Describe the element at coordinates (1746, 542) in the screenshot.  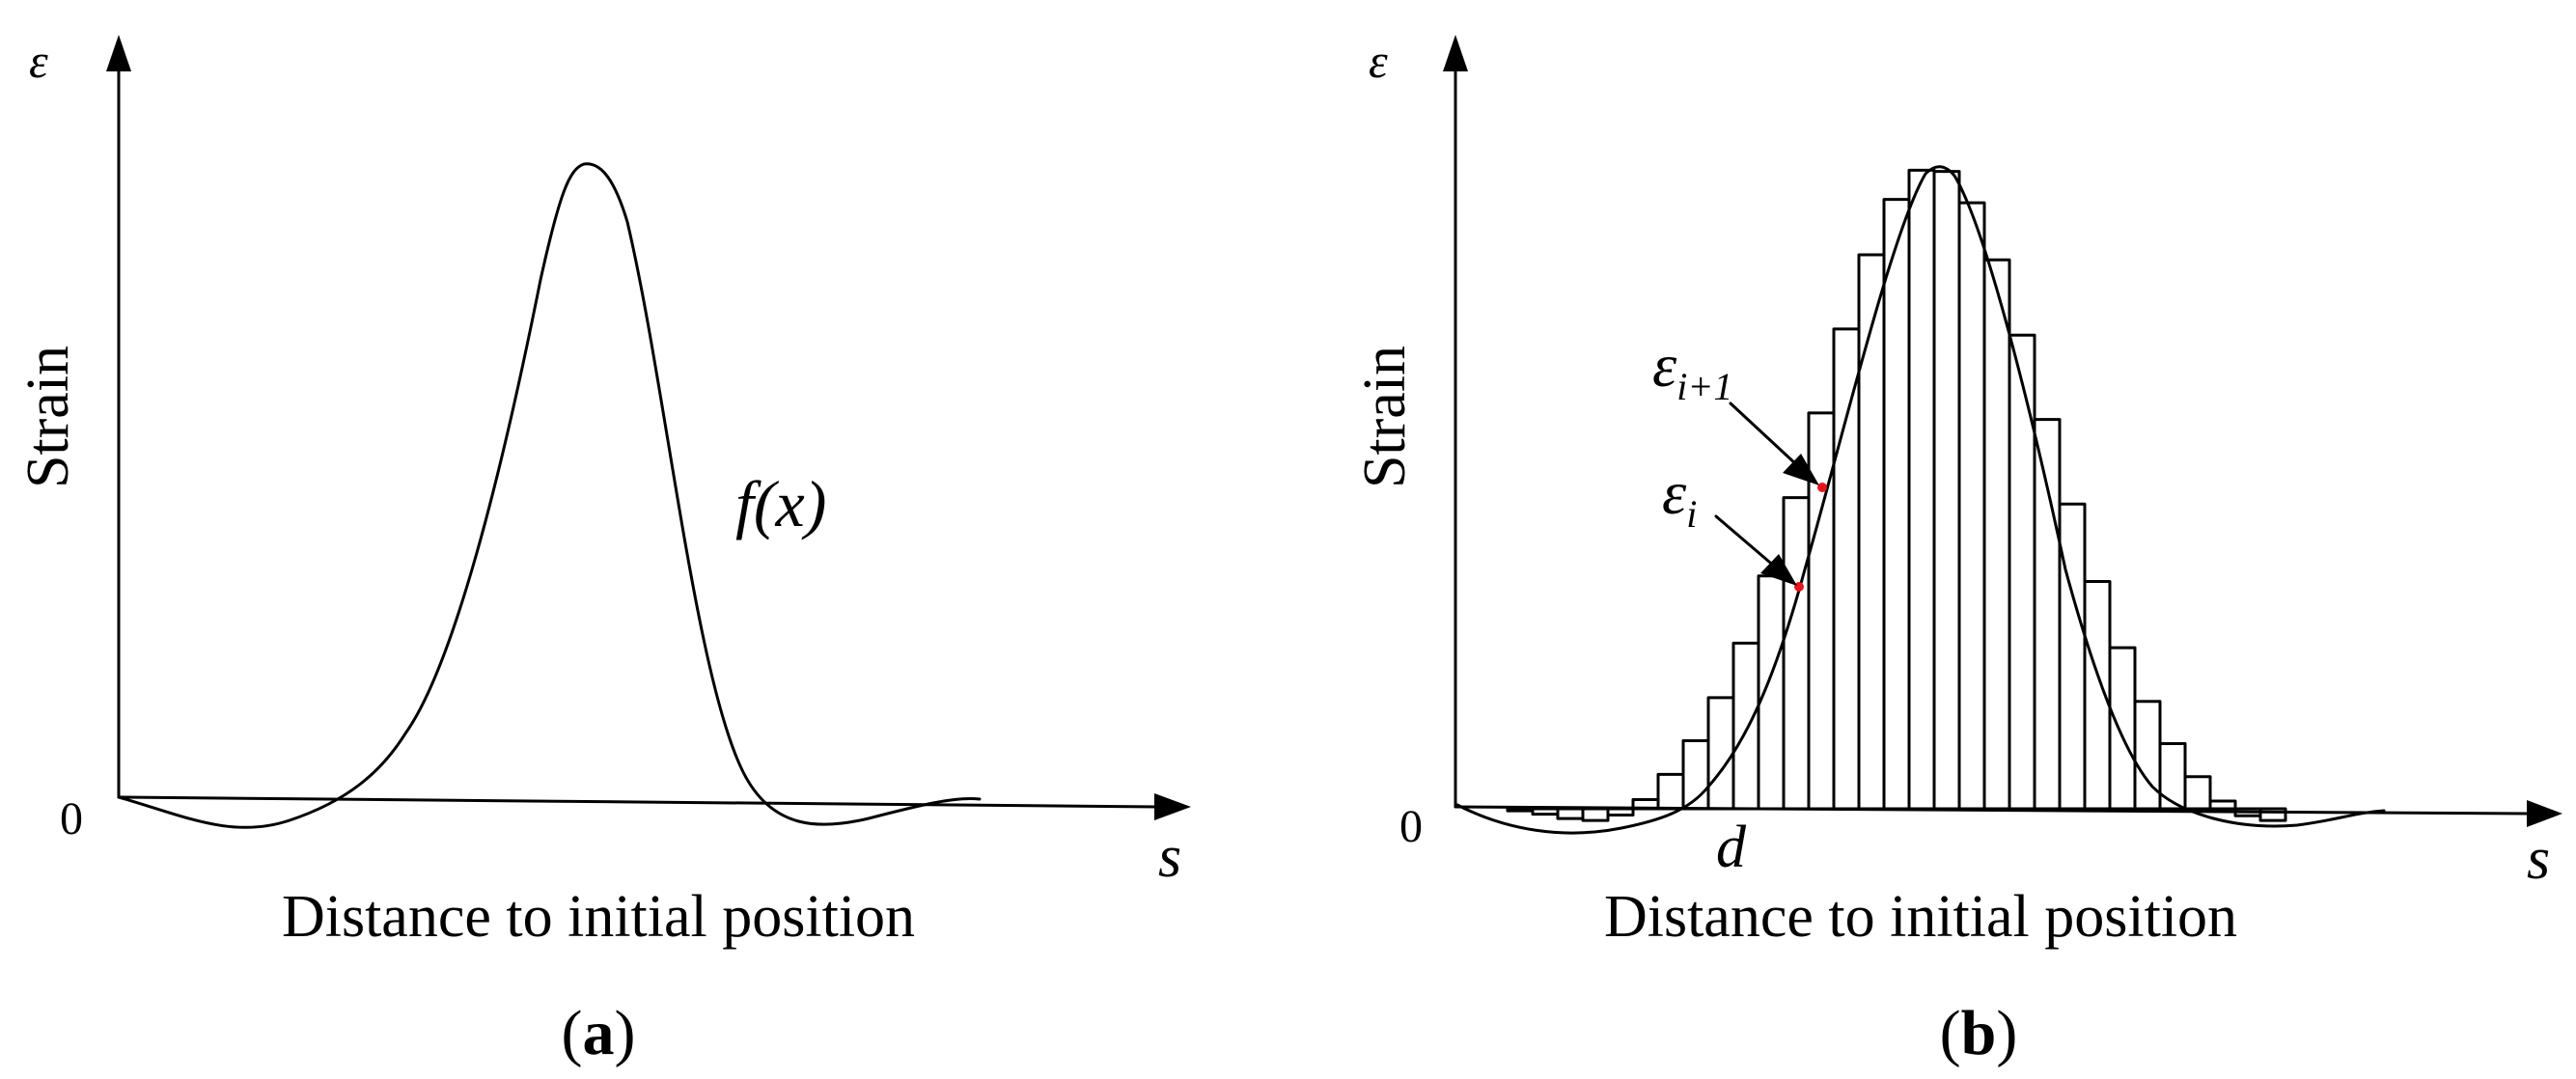
I see `panel-b-eps-i-arrow-line` at that location.